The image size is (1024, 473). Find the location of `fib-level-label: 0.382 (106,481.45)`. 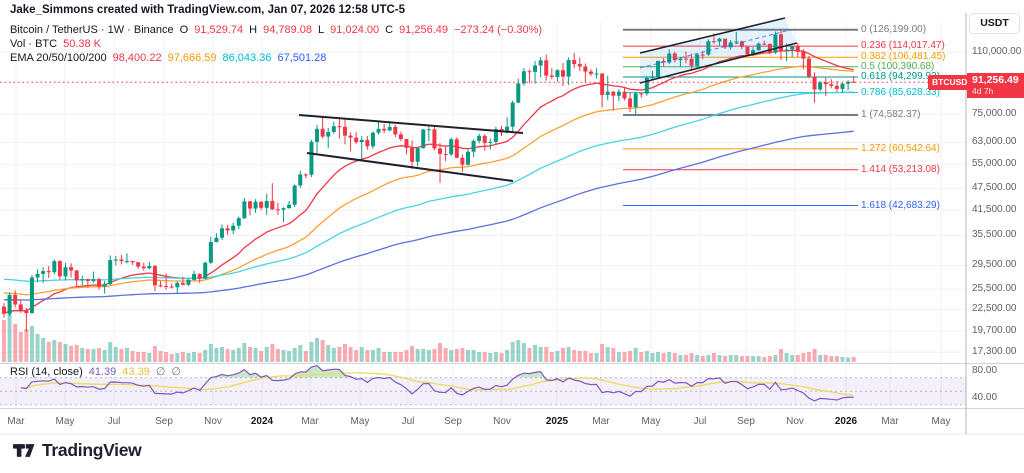

fib-level-label: 0.382 (106,481.45) is located at coordinates (903, 56).